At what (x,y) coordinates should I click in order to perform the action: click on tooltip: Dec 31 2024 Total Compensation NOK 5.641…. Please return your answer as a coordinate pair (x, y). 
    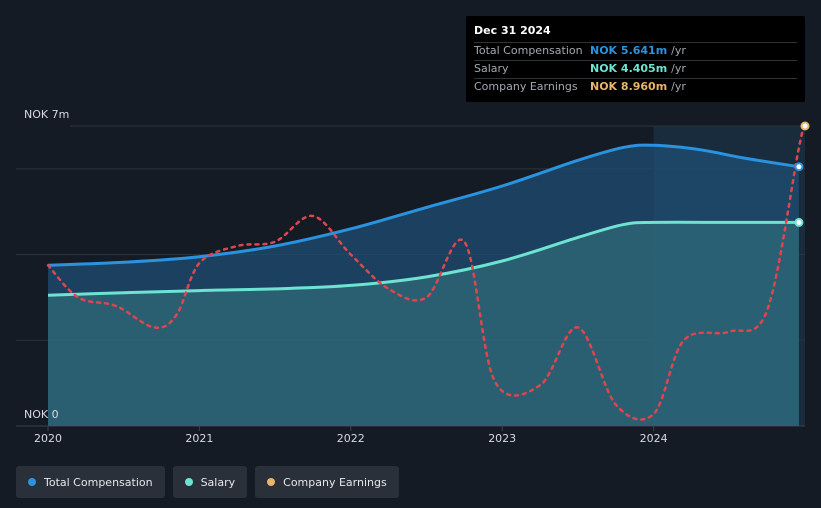
    Looking at the image, I should click on (635, 59).